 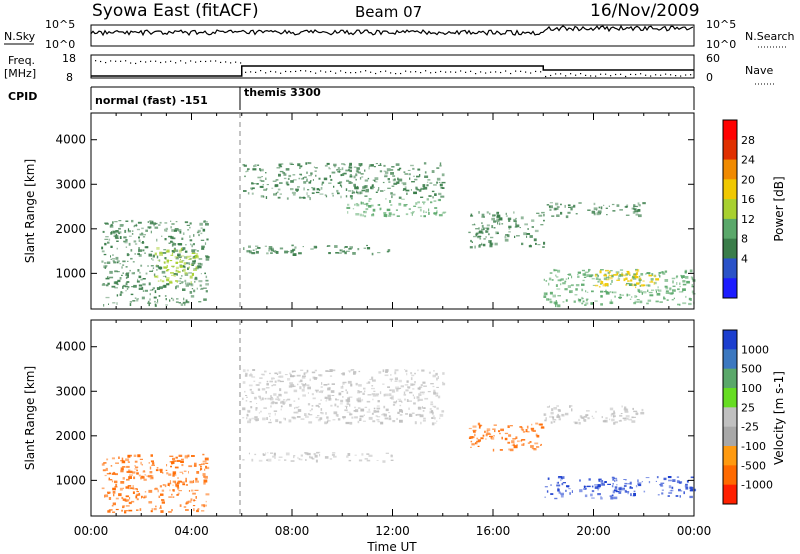 I want to click on x-tick-label: 20:00, so click(x=593, y=531).